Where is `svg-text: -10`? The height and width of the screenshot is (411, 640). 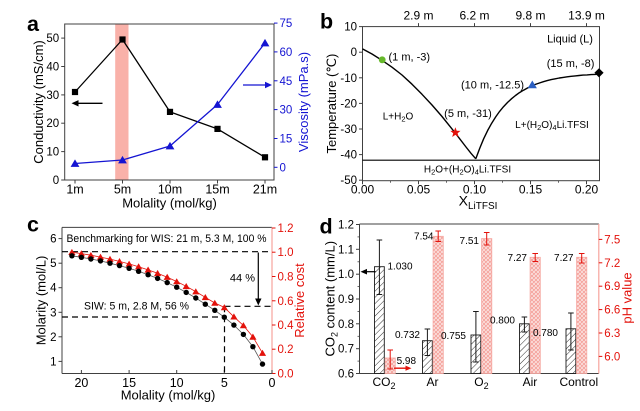 svg-text: -10 is located at coordinates (348, 79).